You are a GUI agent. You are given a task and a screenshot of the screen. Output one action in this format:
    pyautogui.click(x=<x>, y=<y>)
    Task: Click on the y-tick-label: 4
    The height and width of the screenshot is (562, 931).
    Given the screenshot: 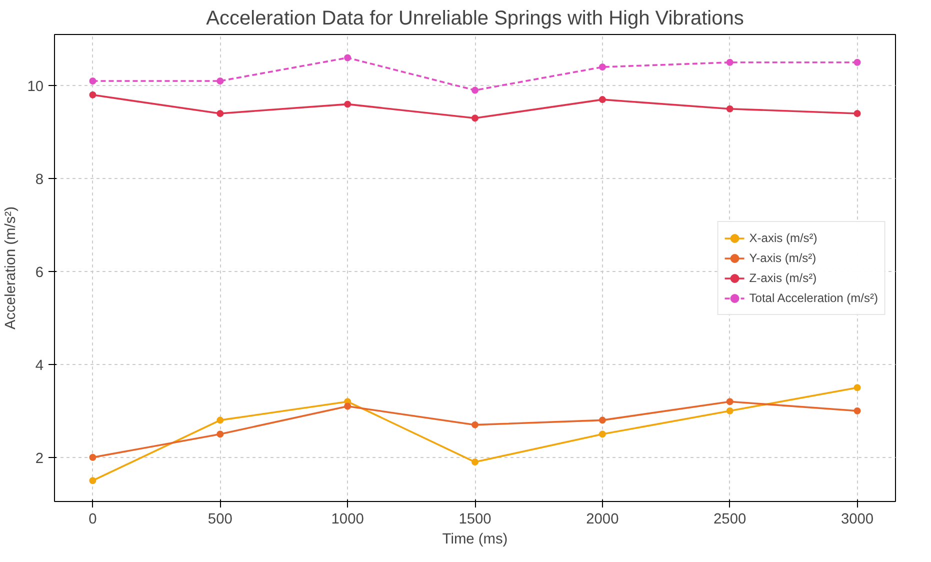 What is the action you would take?
    pyautogui.click(x=39, y=366)
    